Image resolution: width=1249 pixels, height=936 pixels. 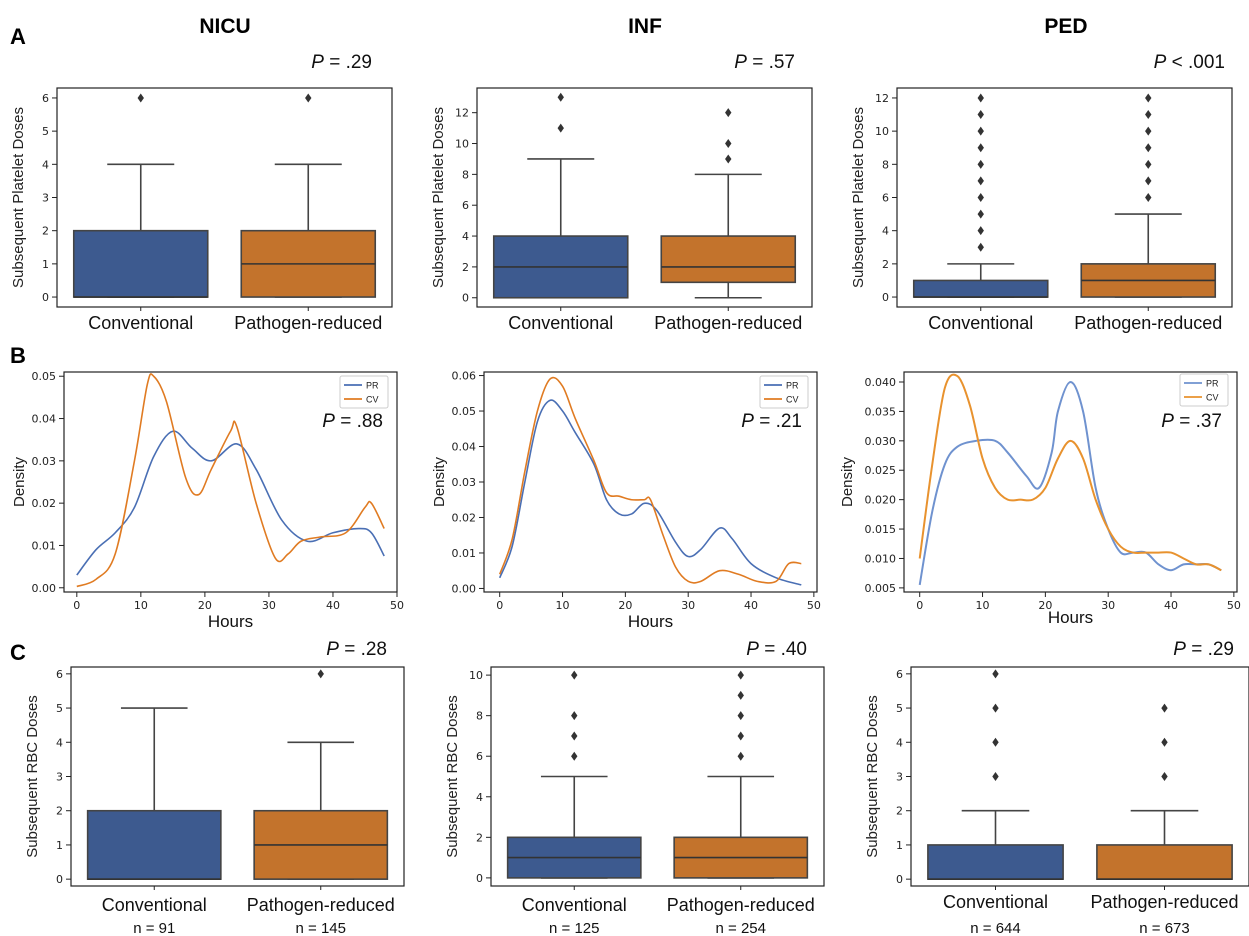 I want to click on y-tick-label: 0.04, so click(x=44, y=419).